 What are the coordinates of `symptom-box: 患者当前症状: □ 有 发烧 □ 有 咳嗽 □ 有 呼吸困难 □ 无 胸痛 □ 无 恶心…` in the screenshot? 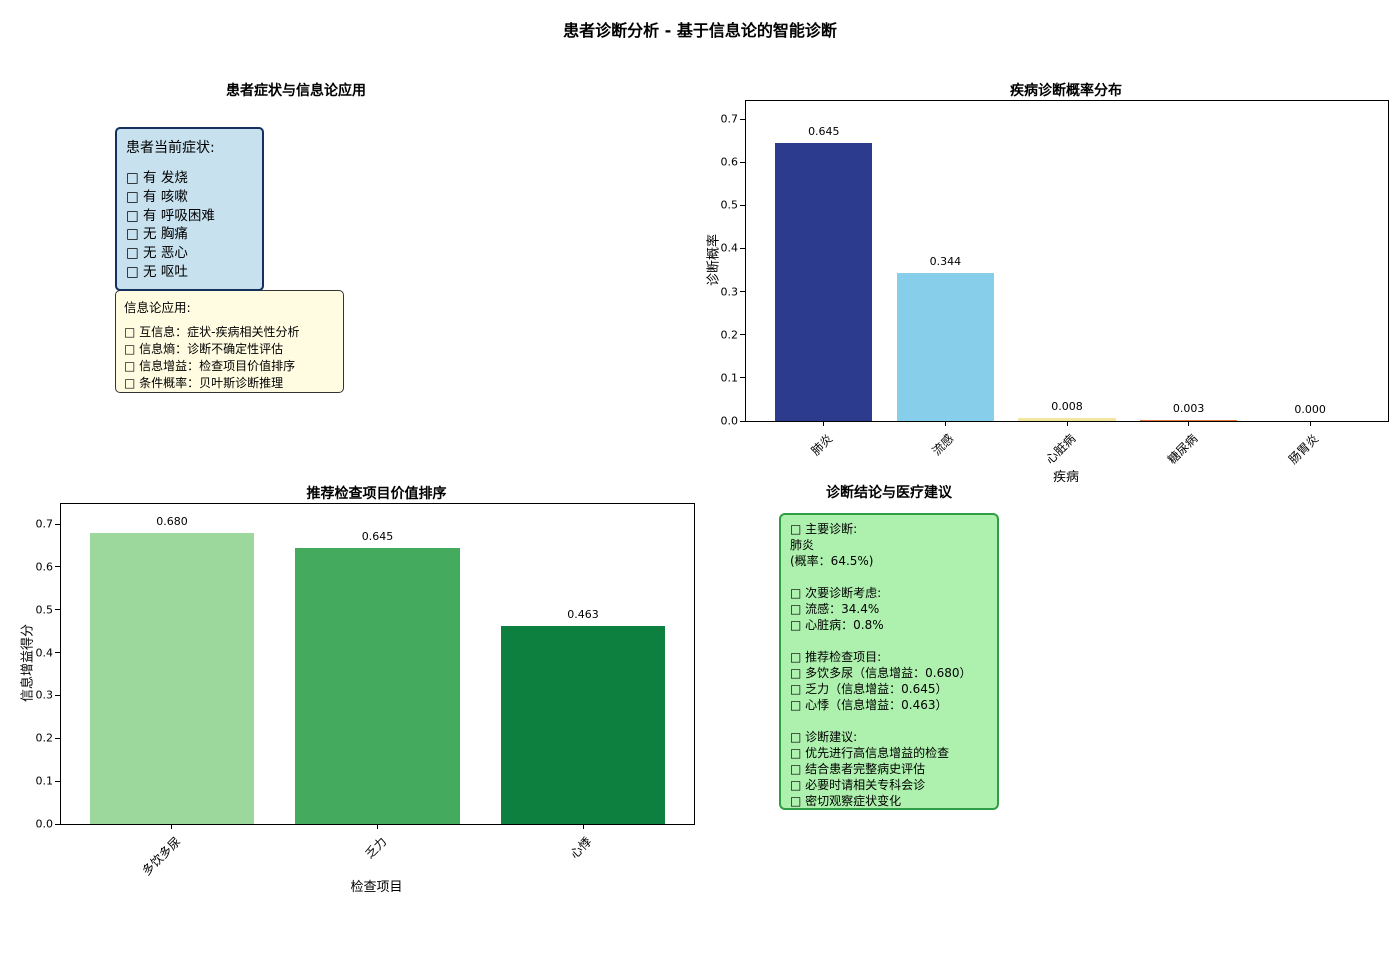 It's located at (189, 209).